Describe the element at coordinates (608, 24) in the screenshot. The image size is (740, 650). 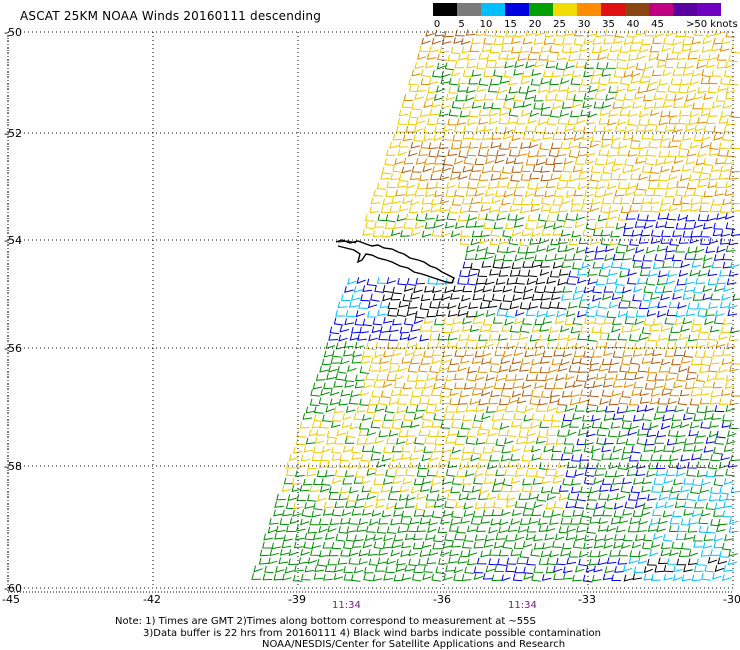
I see `legend-label: 35` at that location.